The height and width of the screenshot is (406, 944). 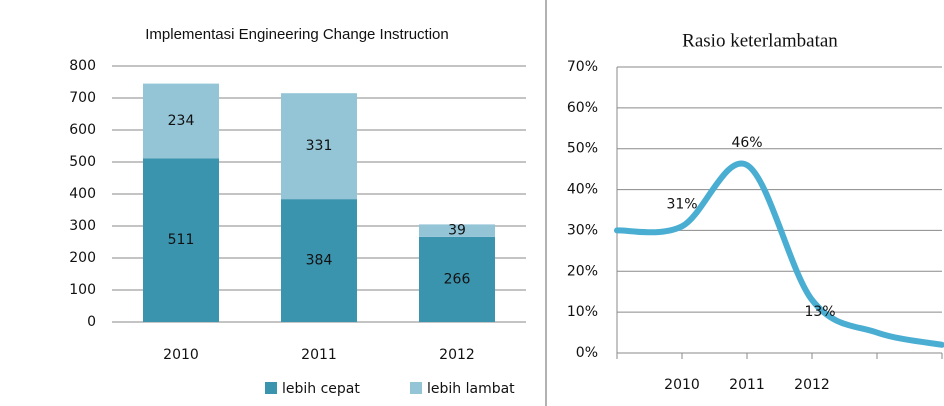 I want to click on legend-label: lebih lambat, so click(x=471, y=389).